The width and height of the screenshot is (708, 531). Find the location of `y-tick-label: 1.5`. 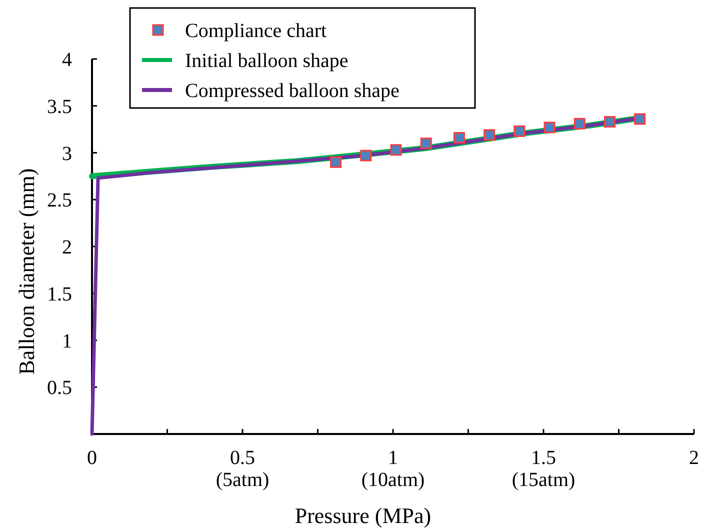

y-tick-label: 1.5 is located at coordinates (59, 294).